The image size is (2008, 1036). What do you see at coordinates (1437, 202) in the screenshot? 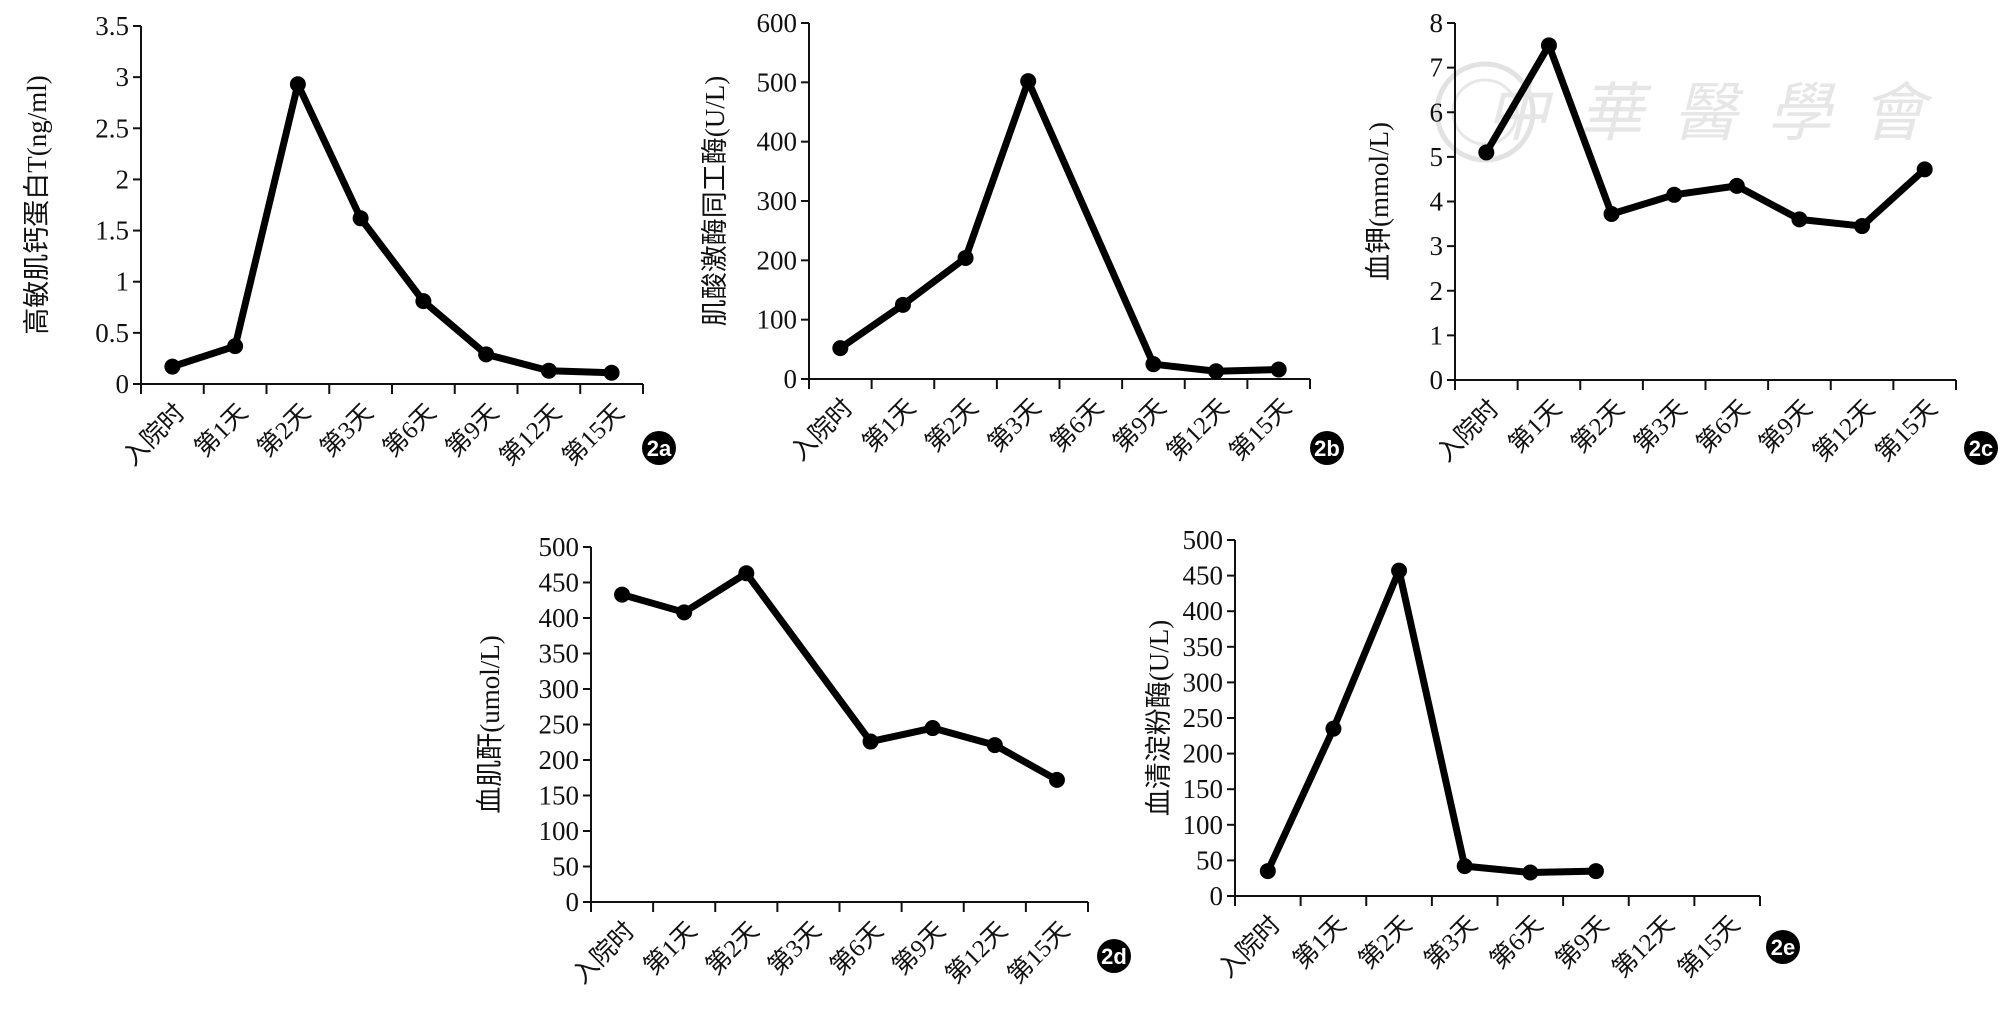
I see `y-tick-label: 4` at bounding box center [1437, 202].